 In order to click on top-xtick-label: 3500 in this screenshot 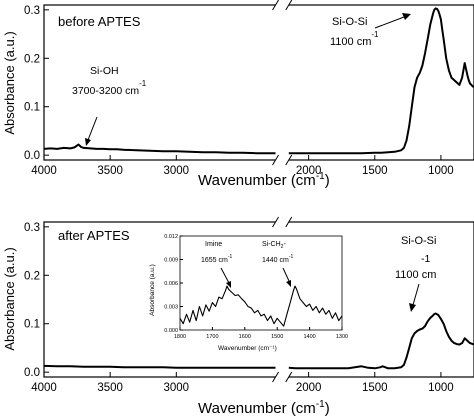, I will do `click(110, 171)`.